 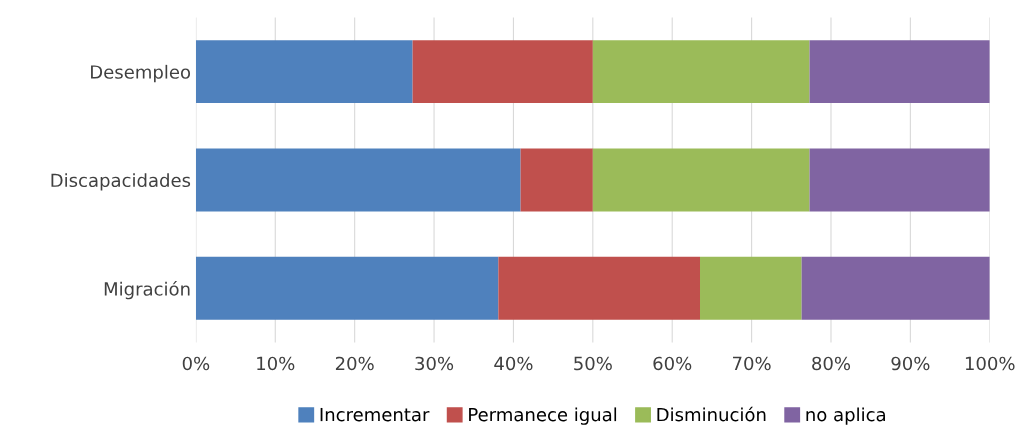 What do you see at coordinates (276, 363) in the screenshot?
I see `x-tick-label: 10%` at bounding box center [276, 363].